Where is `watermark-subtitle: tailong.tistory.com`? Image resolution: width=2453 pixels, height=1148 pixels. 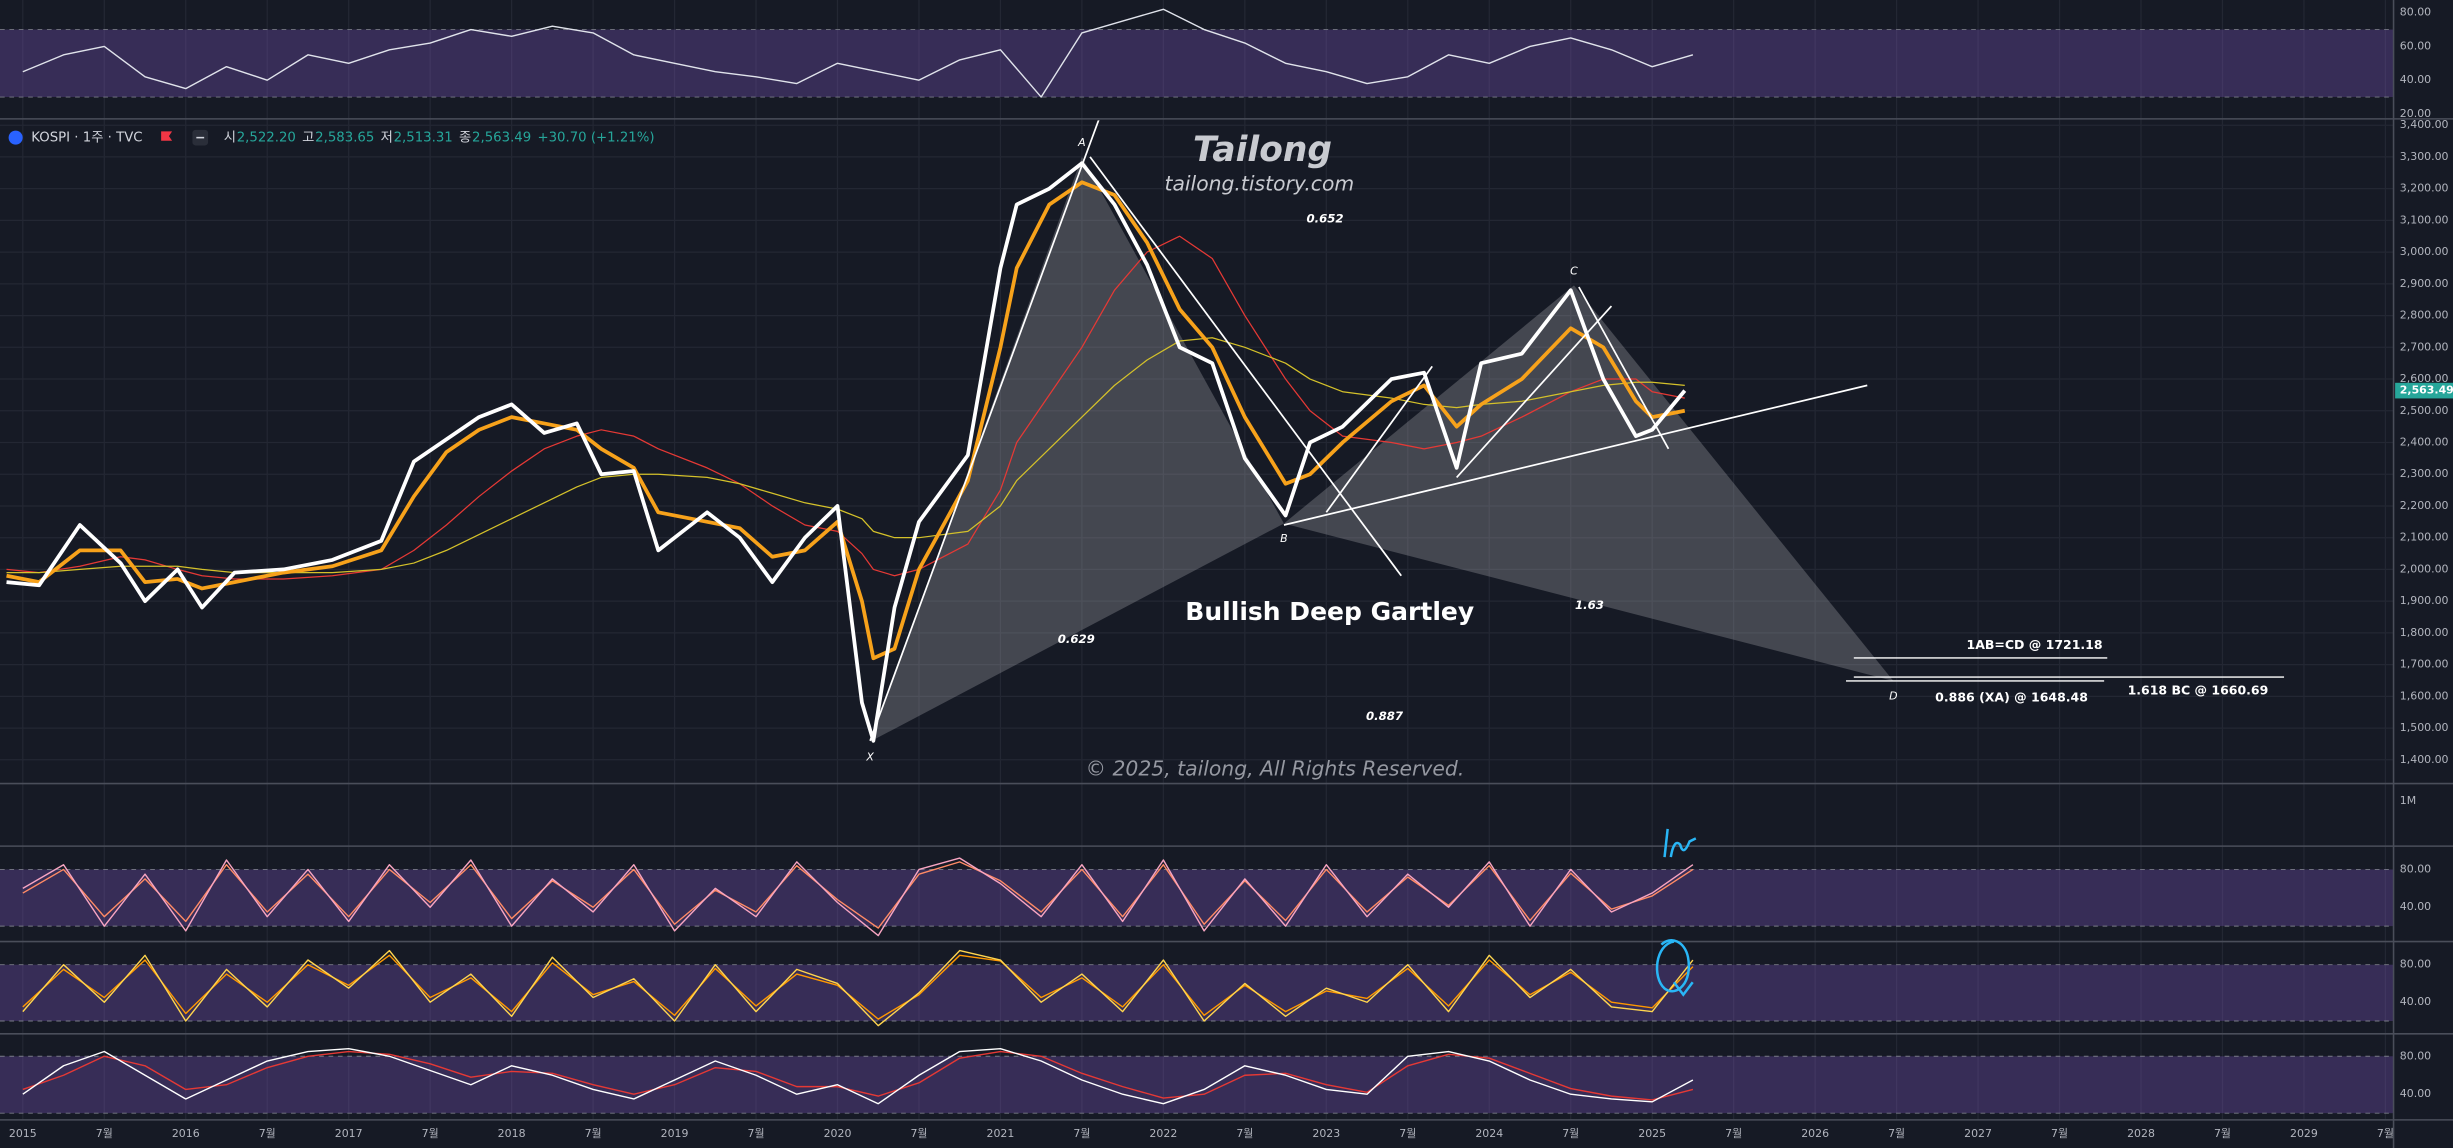
watermark-subtitle: tailong.tistory.com is located at coordinates (1259, 184).